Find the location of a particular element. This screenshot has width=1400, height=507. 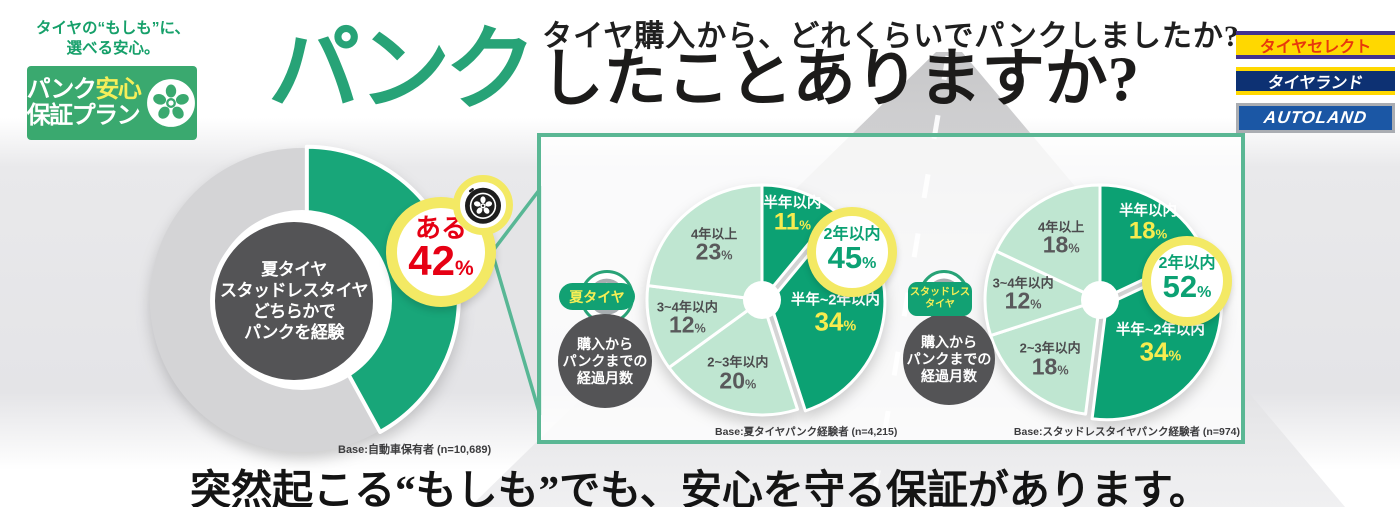

page-title: パンク したことありますか? is located at coordinates (703, 70).